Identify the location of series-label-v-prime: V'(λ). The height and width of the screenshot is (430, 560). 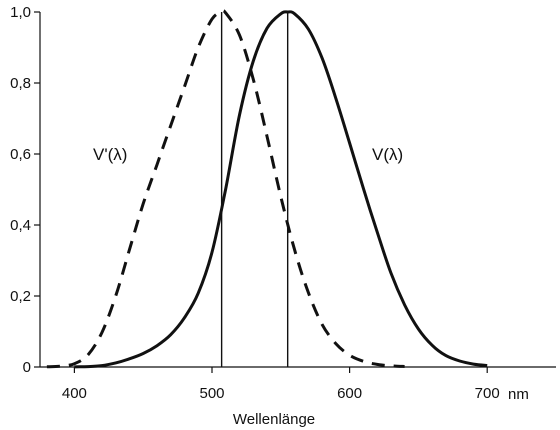
(110, 154).